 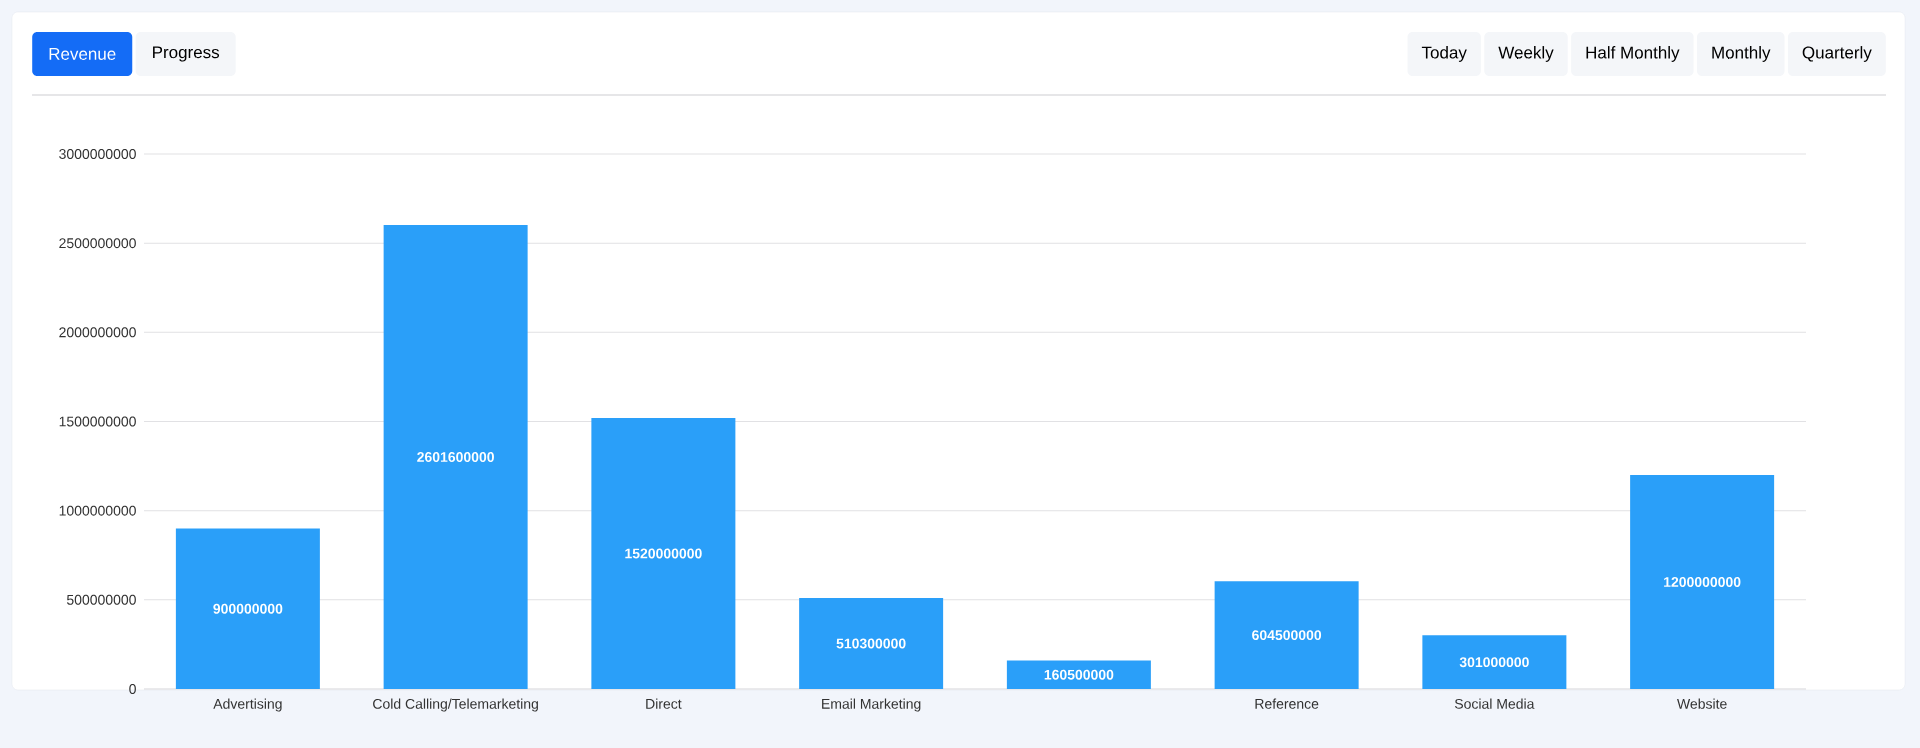 What do you see at coordinates (1741, 54) in the screenshot?
I see `text: Monthly` at bounding box center [1741, 54].